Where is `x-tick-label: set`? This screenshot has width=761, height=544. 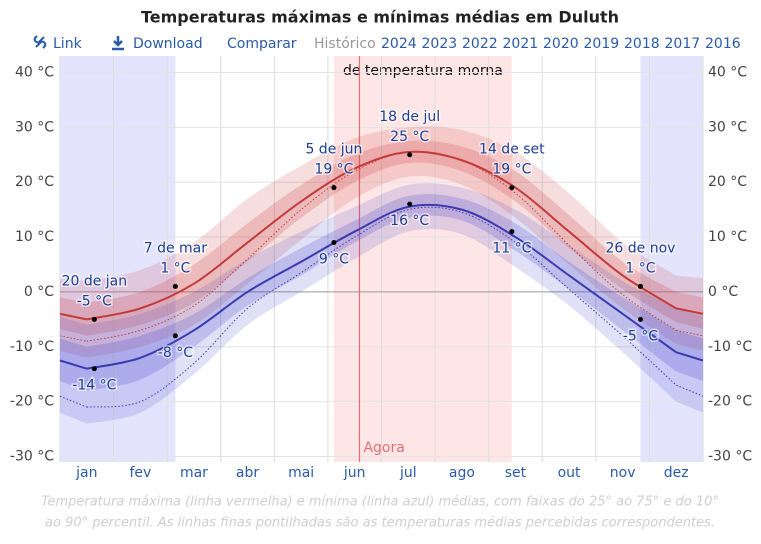
x-tick-label: set is located at coordinates (516, 473).